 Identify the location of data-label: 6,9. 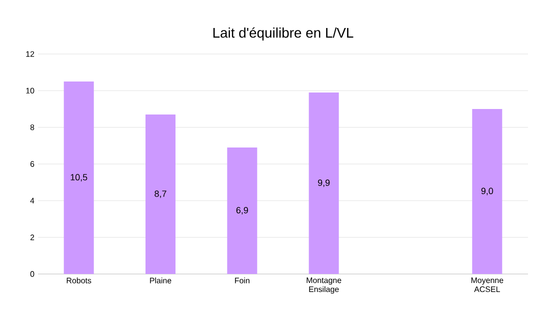
(242, 210).